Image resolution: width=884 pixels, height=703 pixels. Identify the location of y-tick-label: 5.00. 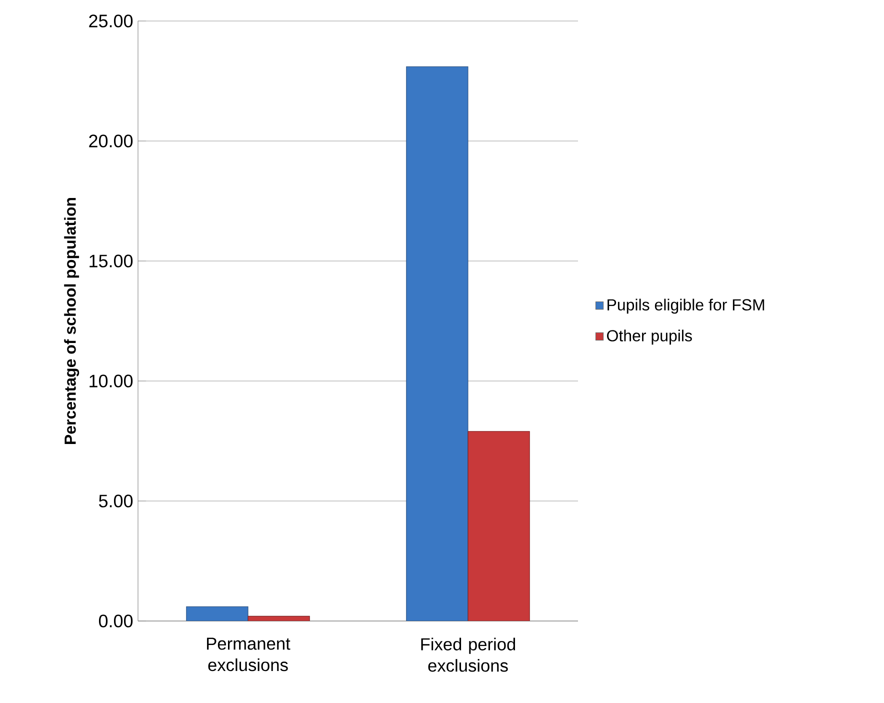
(115, 501).